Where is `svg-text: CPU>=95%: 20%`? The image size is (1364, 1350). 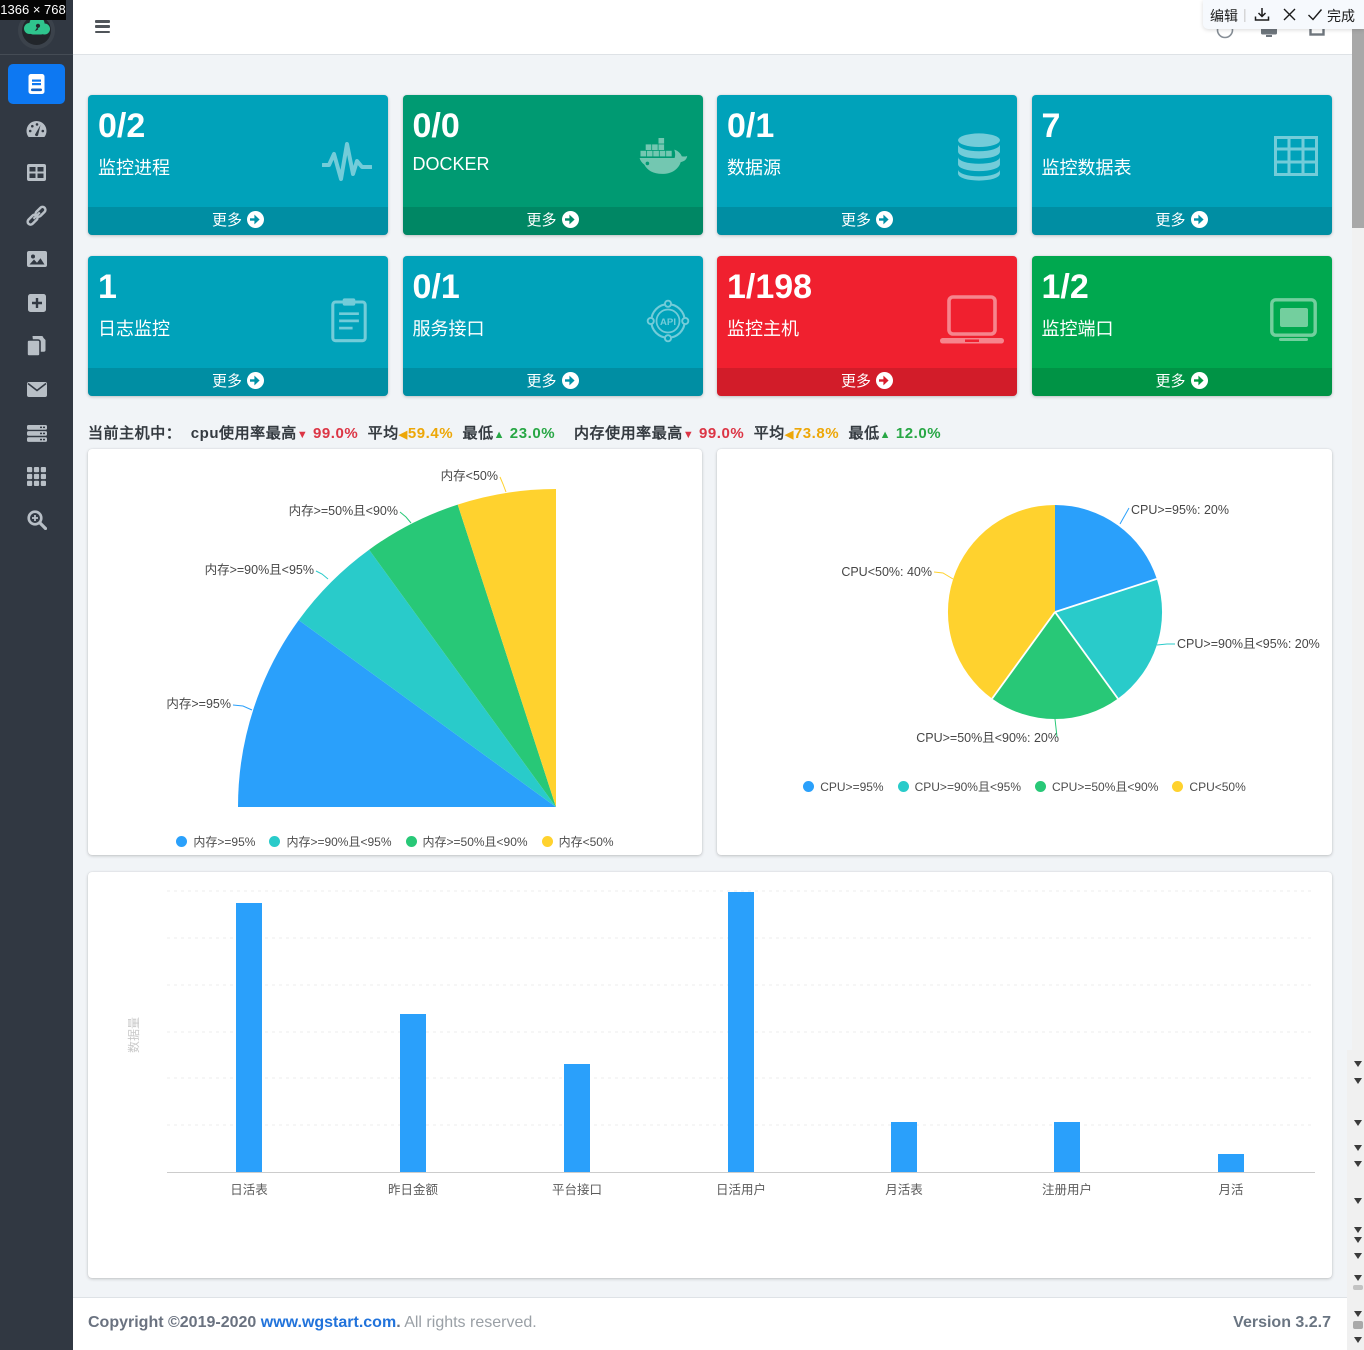 svg-text: CPU>=95%: 20% is located at coordinates (1180, 510).